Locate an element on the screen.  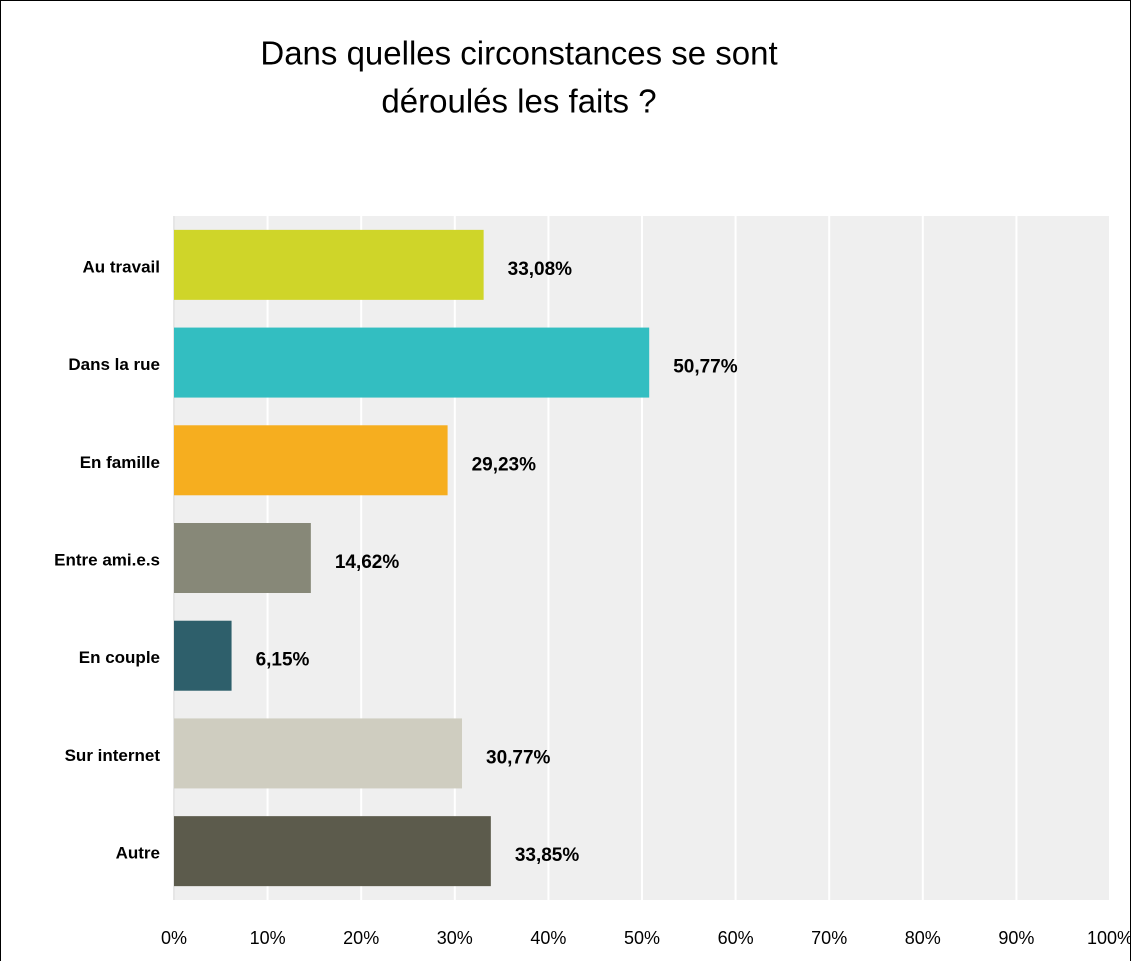
value-label: 29,23% is located at coordinates (504, 464).